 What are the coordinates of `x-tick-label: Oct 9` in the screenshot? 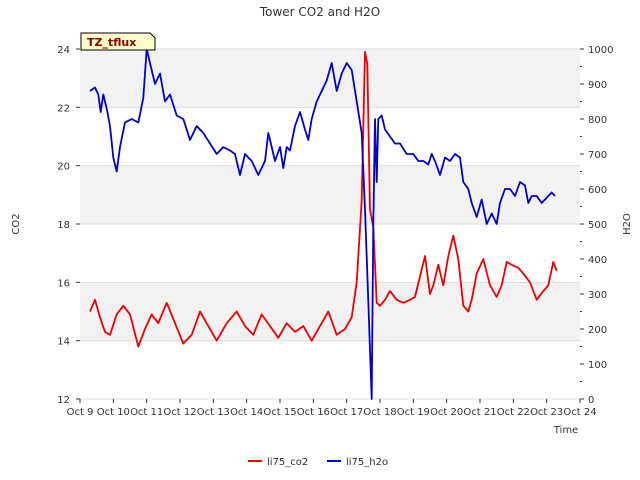 It's located at (80, 412).